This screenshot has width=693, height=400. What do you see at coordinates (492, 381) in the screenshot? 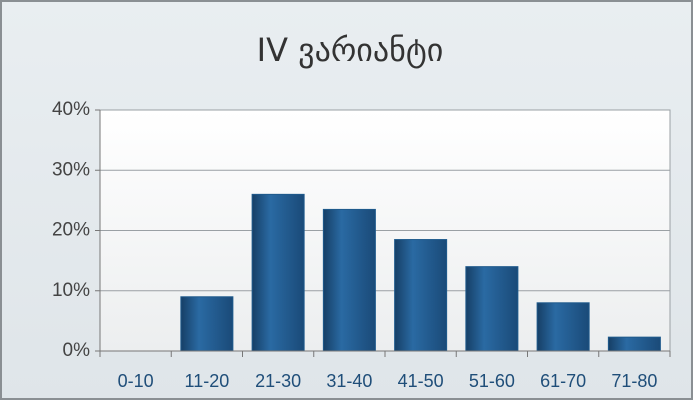
I see `x-tick-label: 51-60` at bounding box center [492, 381].